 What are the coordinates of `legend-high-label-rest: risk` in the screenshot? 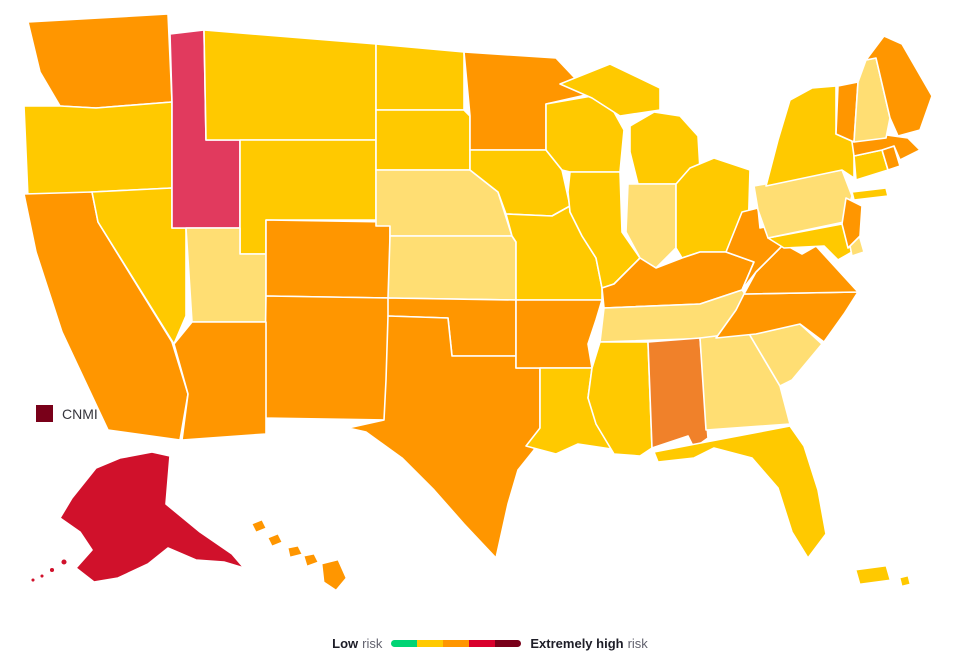 It's located at (637, 643).